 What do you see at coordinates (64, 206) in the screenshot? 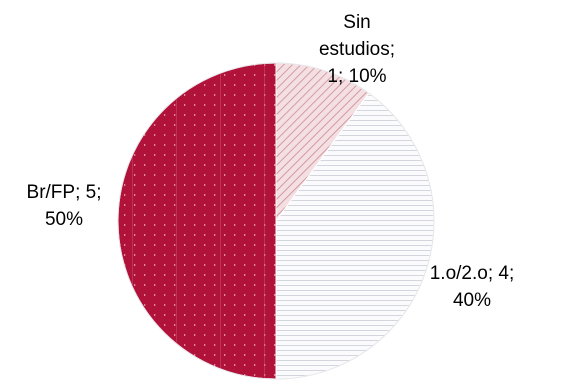
I see `data-label-br-fp: Br/FP; 5; 50%` at bounding box center [64, 206].